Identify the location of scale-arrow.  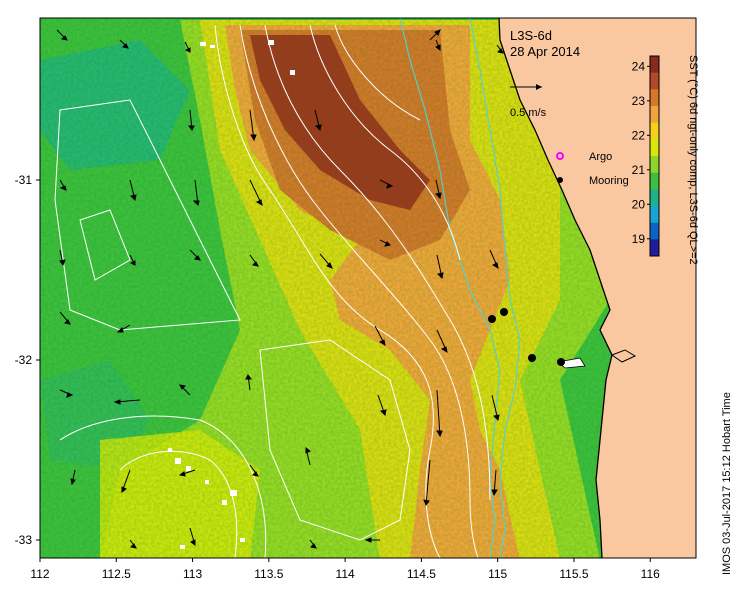
(526, 87).